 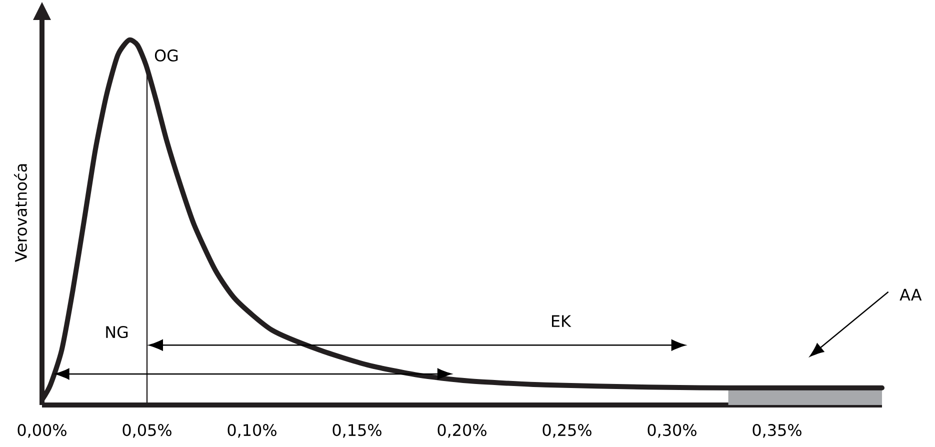 I want to click on text: AA, so click(x=911, y=294).